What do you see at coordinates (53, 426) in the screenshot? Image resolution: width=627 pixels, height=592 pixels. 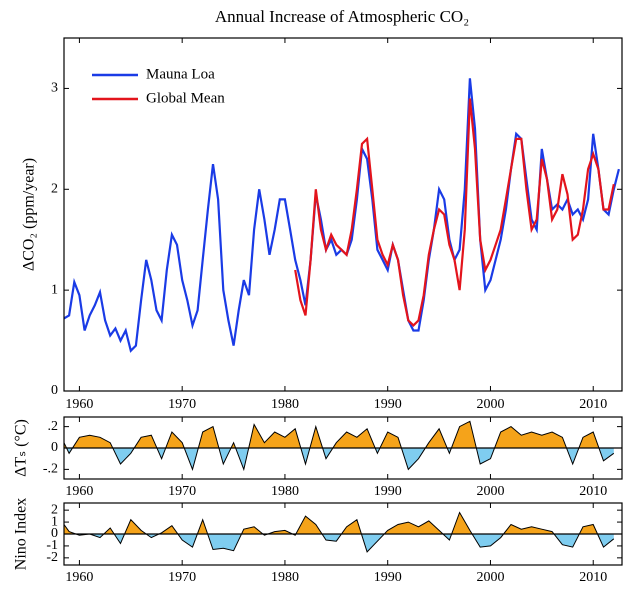 I see `y-tick-label: .2` at bounding box center [53, 426].